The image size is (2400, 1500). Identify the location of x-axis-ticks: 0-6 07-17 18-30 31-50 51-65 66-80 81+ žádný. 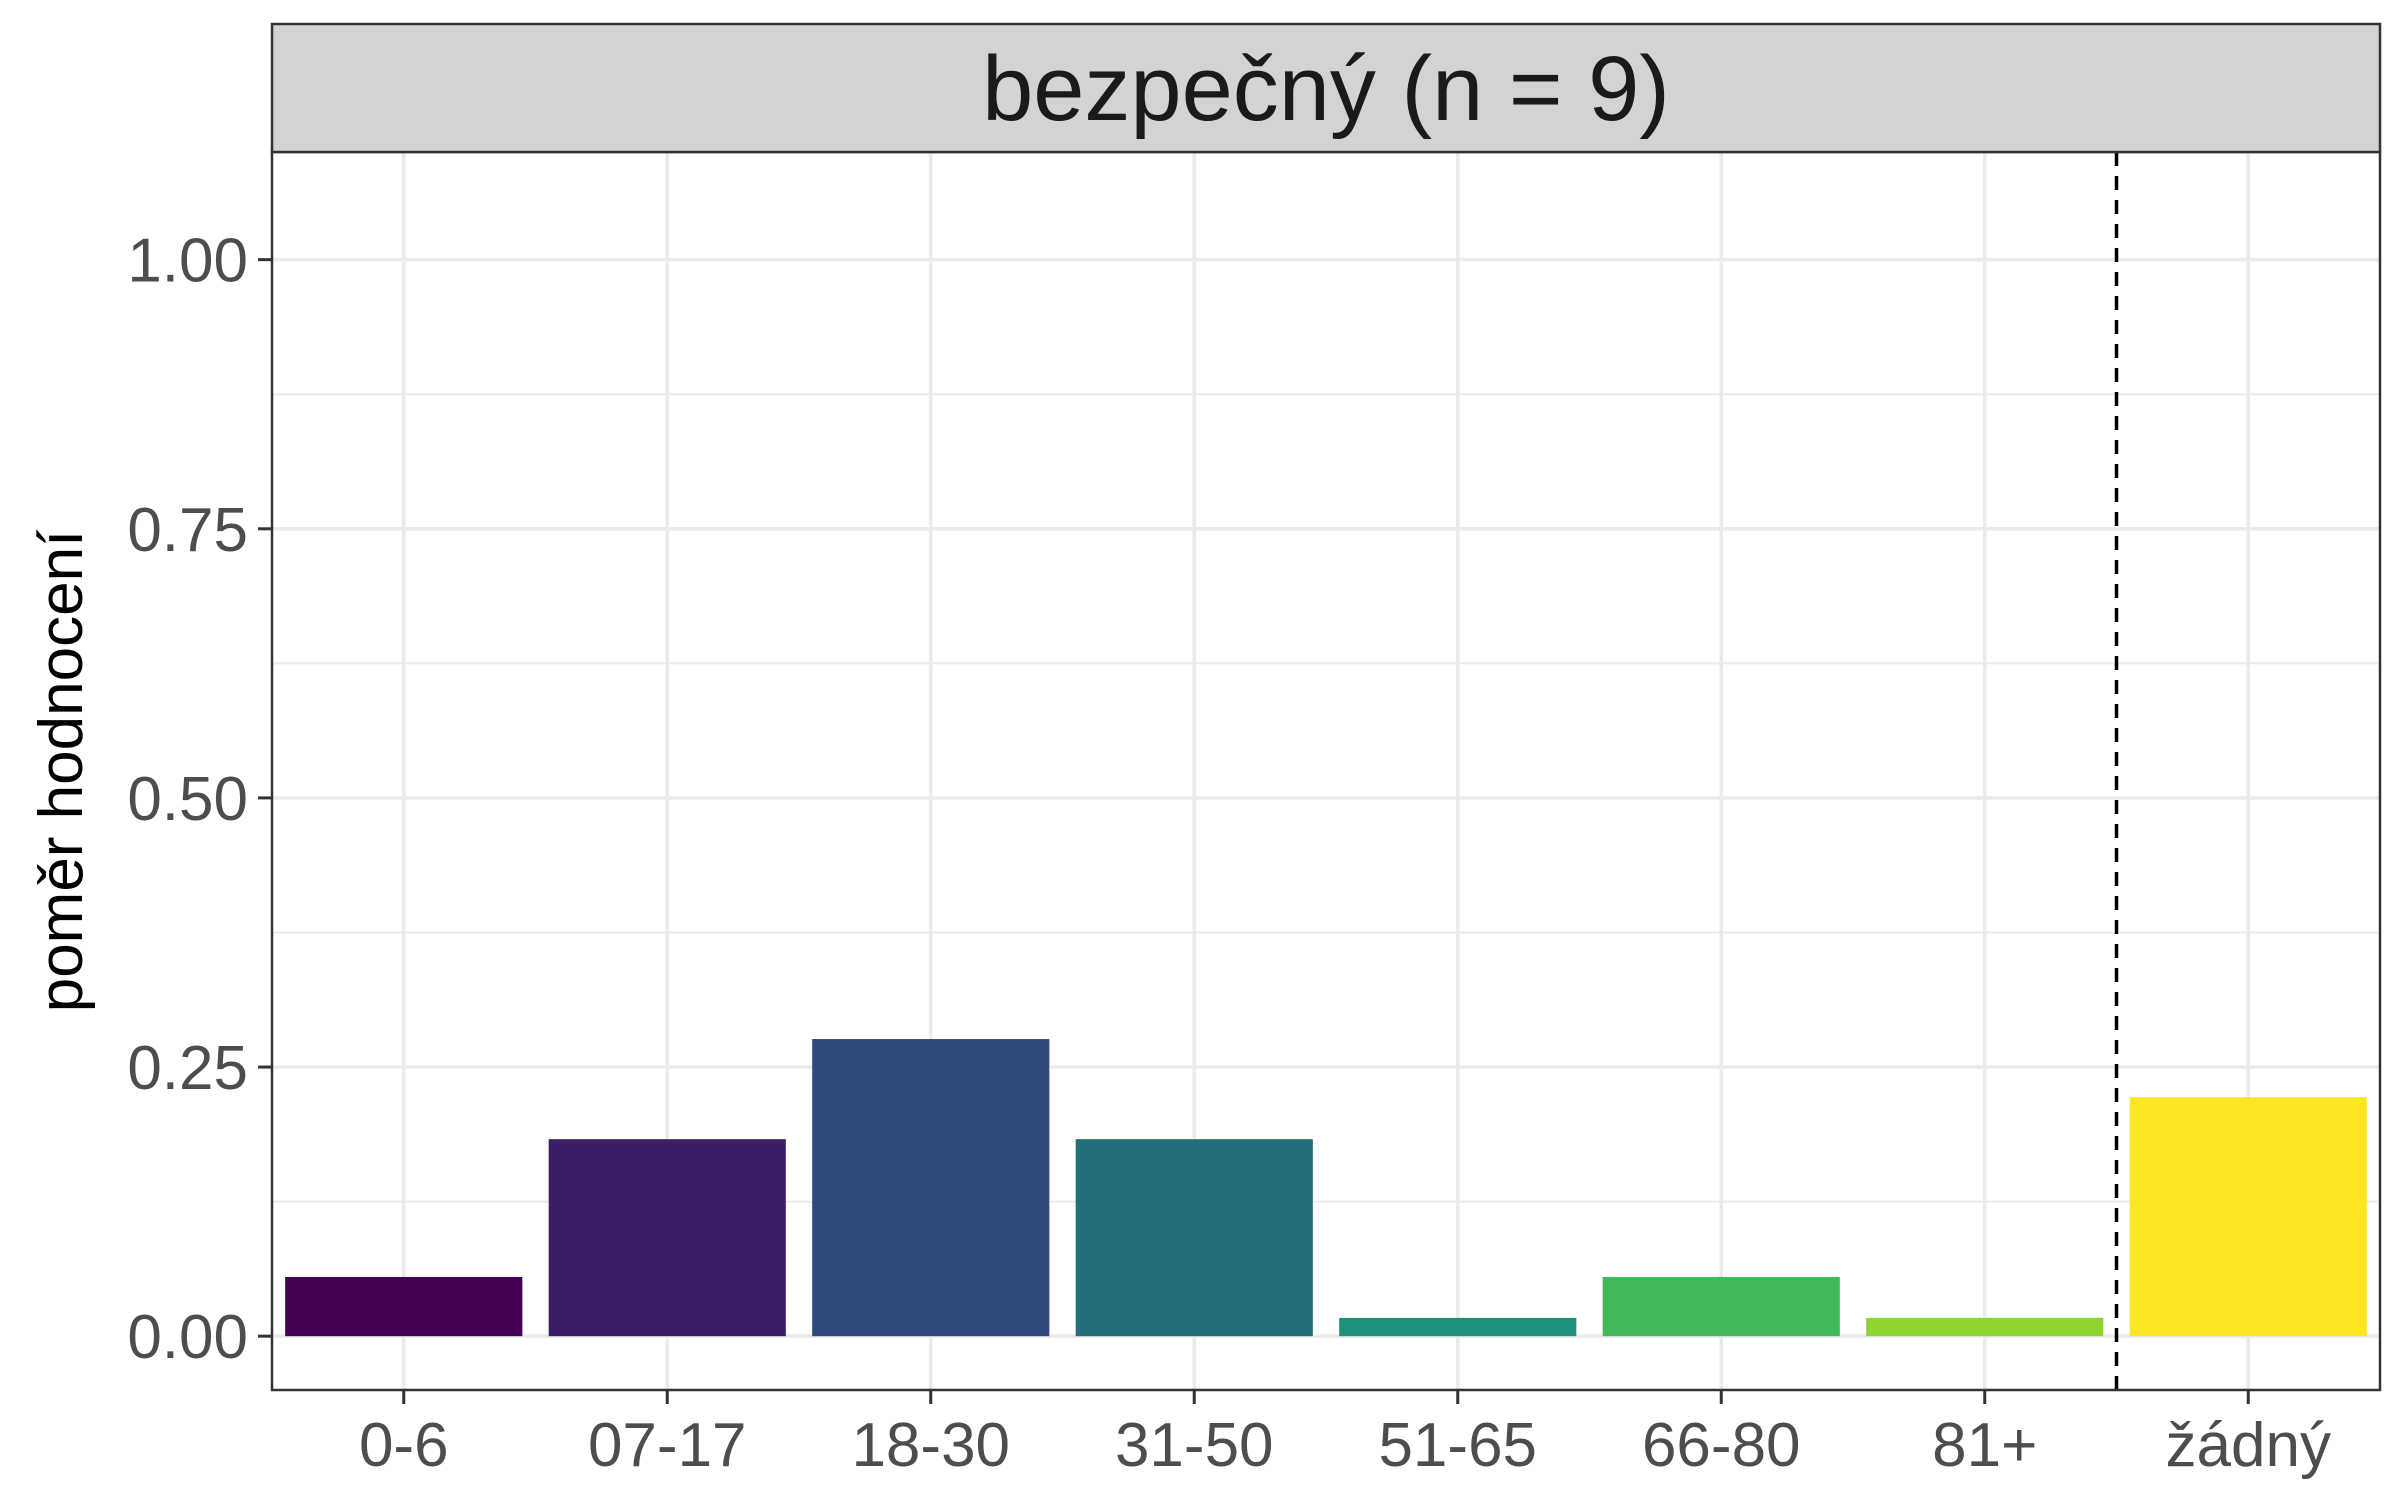
(1345, 1435).